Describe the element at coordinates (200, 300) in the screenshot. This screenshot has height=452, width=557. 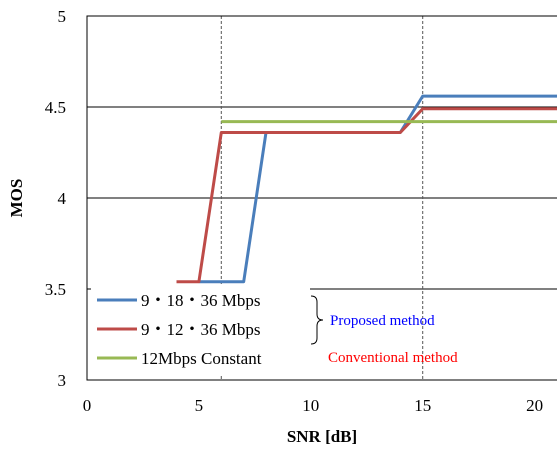
I see `legend-label-1: 9・18・36 Mbps` at that location.